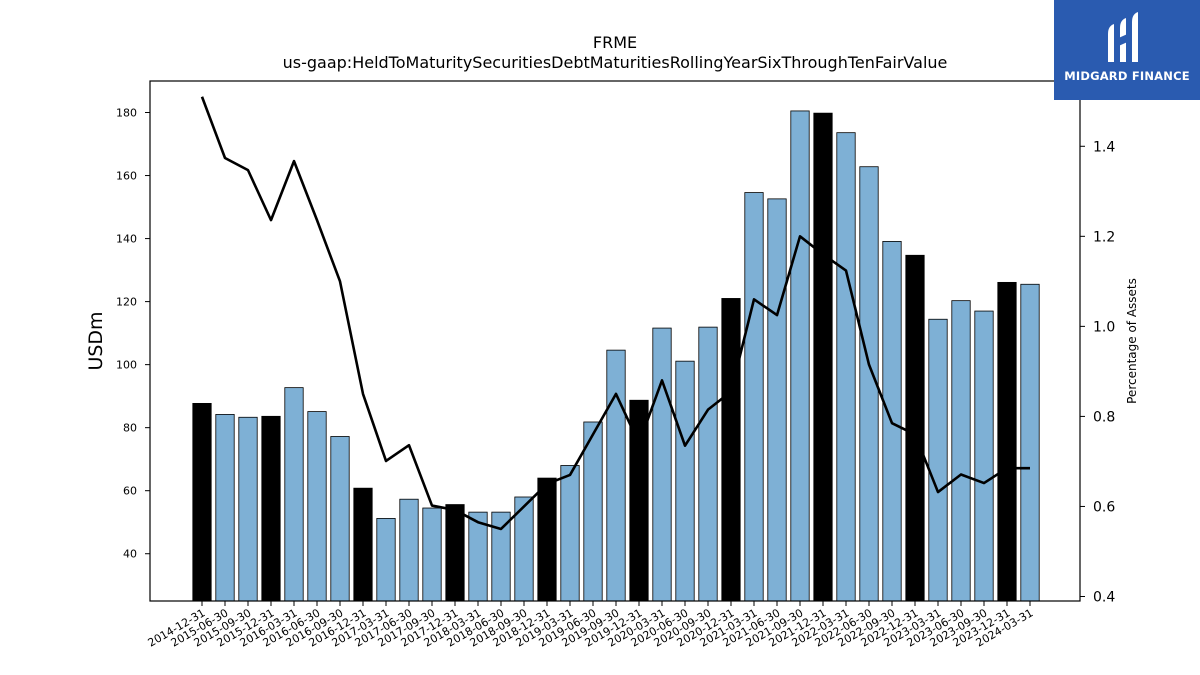 This screenshot has height=675, width=1200. What do you see at coordinates (1123, 37) in the screenshot?
I see `logo-mark-icon` at bounding box center [1123, 37].